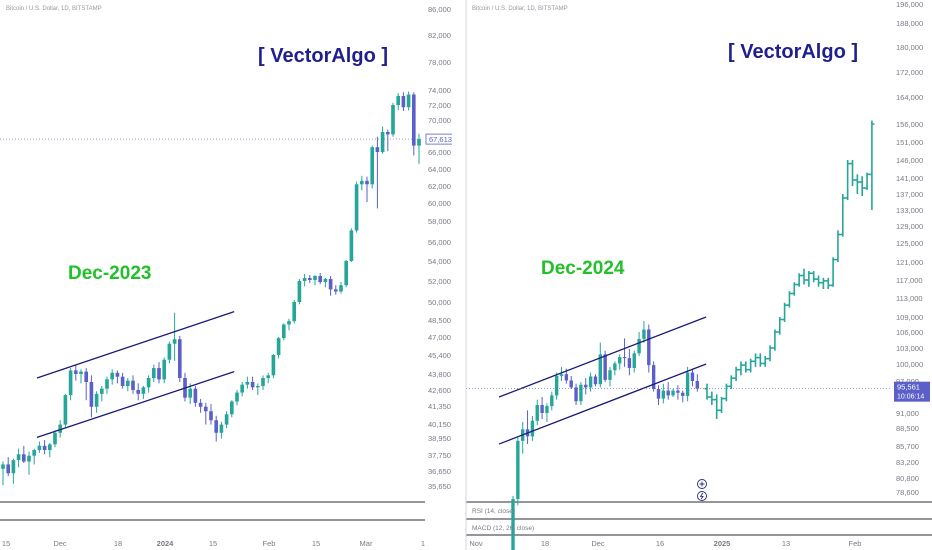 Image resolution: width=932 pixels, height=550 pixels. Describe the element at coordinates (439, 424) in the screenshot. I see `left-y-tick-label: 40,150` at that location.